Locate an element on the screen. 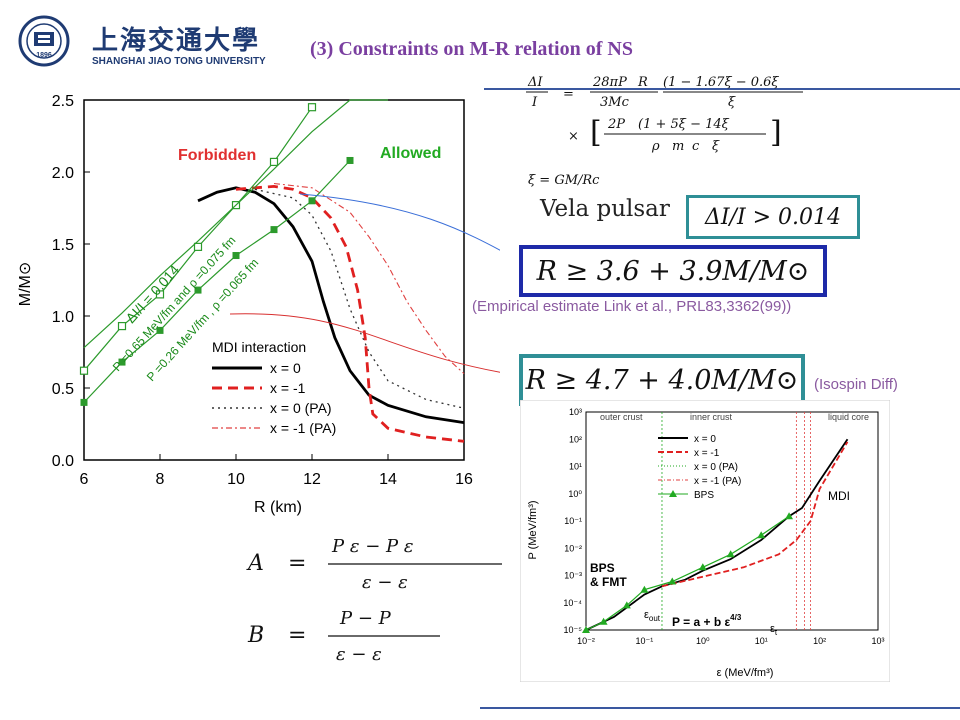  inset-legend-x0-pa: x = 0 (PA) is located at coordinates (716, 467).